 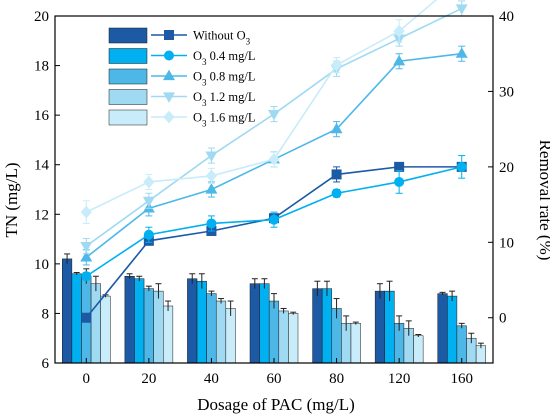 I want to click on legend-label: O3 0.4 mg/L, so click(x=224, y=58).